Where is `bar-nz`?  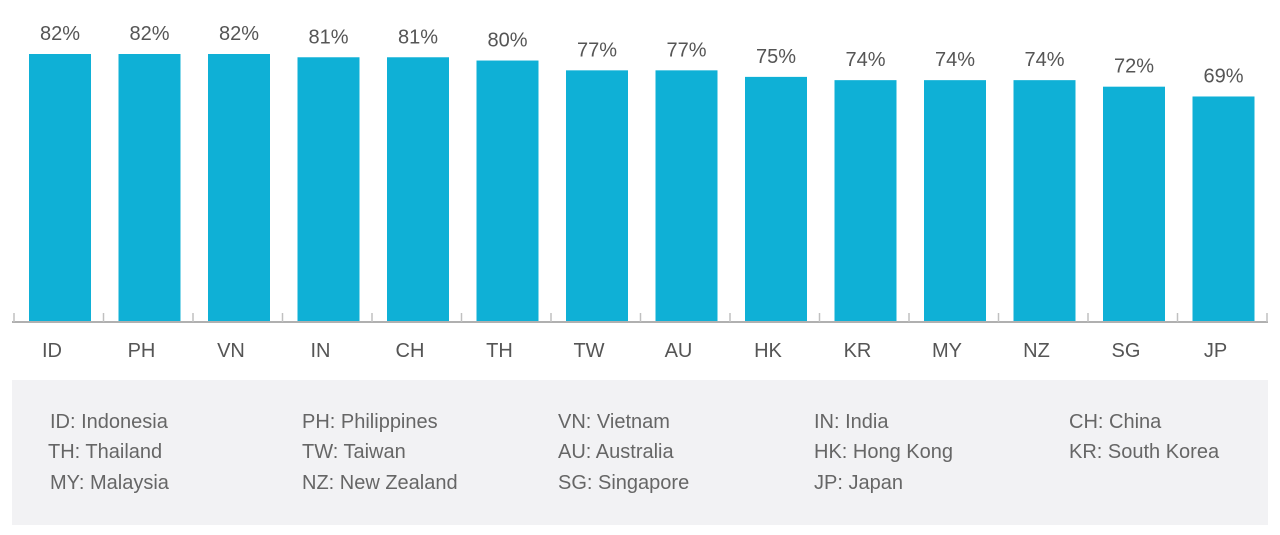
bar-nz is located at coordinates (1044, 201).